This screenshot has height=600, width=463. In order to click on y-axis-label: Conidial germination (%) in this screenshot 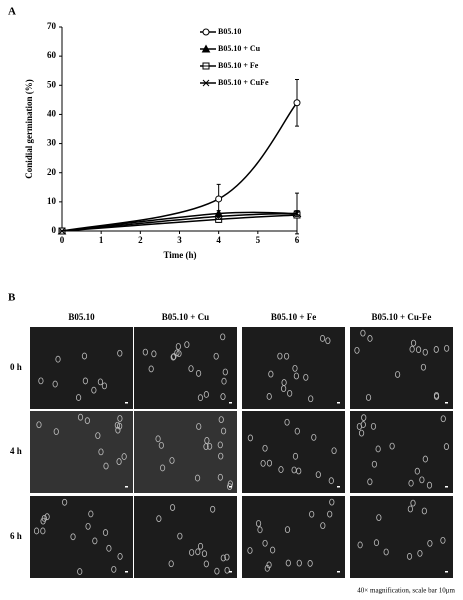, I will do `click(29, 129)`.